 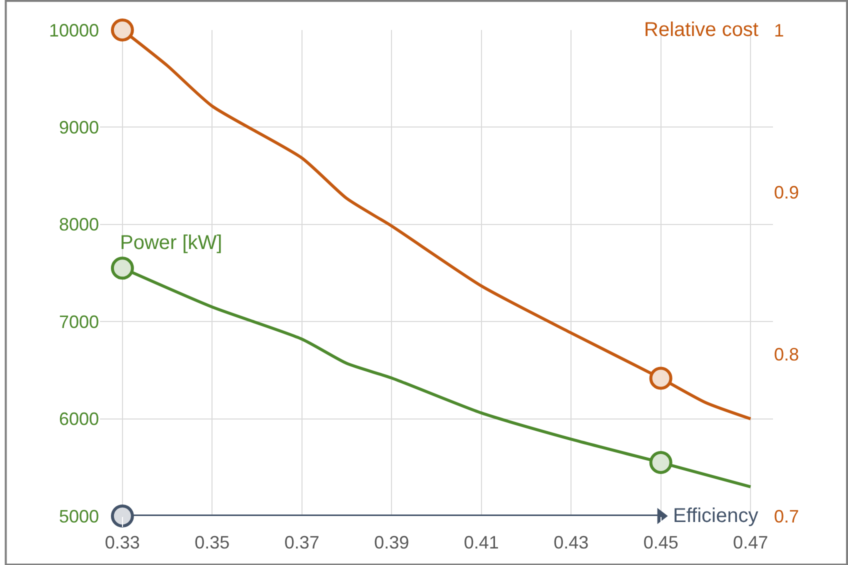 I want to click on y-tick-label: 6000, so click(x=78, y=419).